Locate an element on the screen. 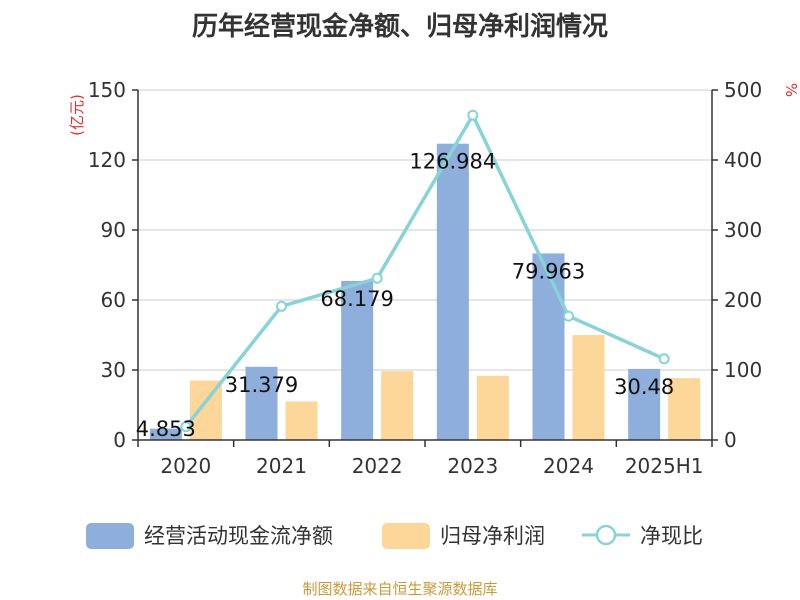 The width and height of the screenshot is (800, 600). right-tick-label: 300 is located at coordinates (743, 230).